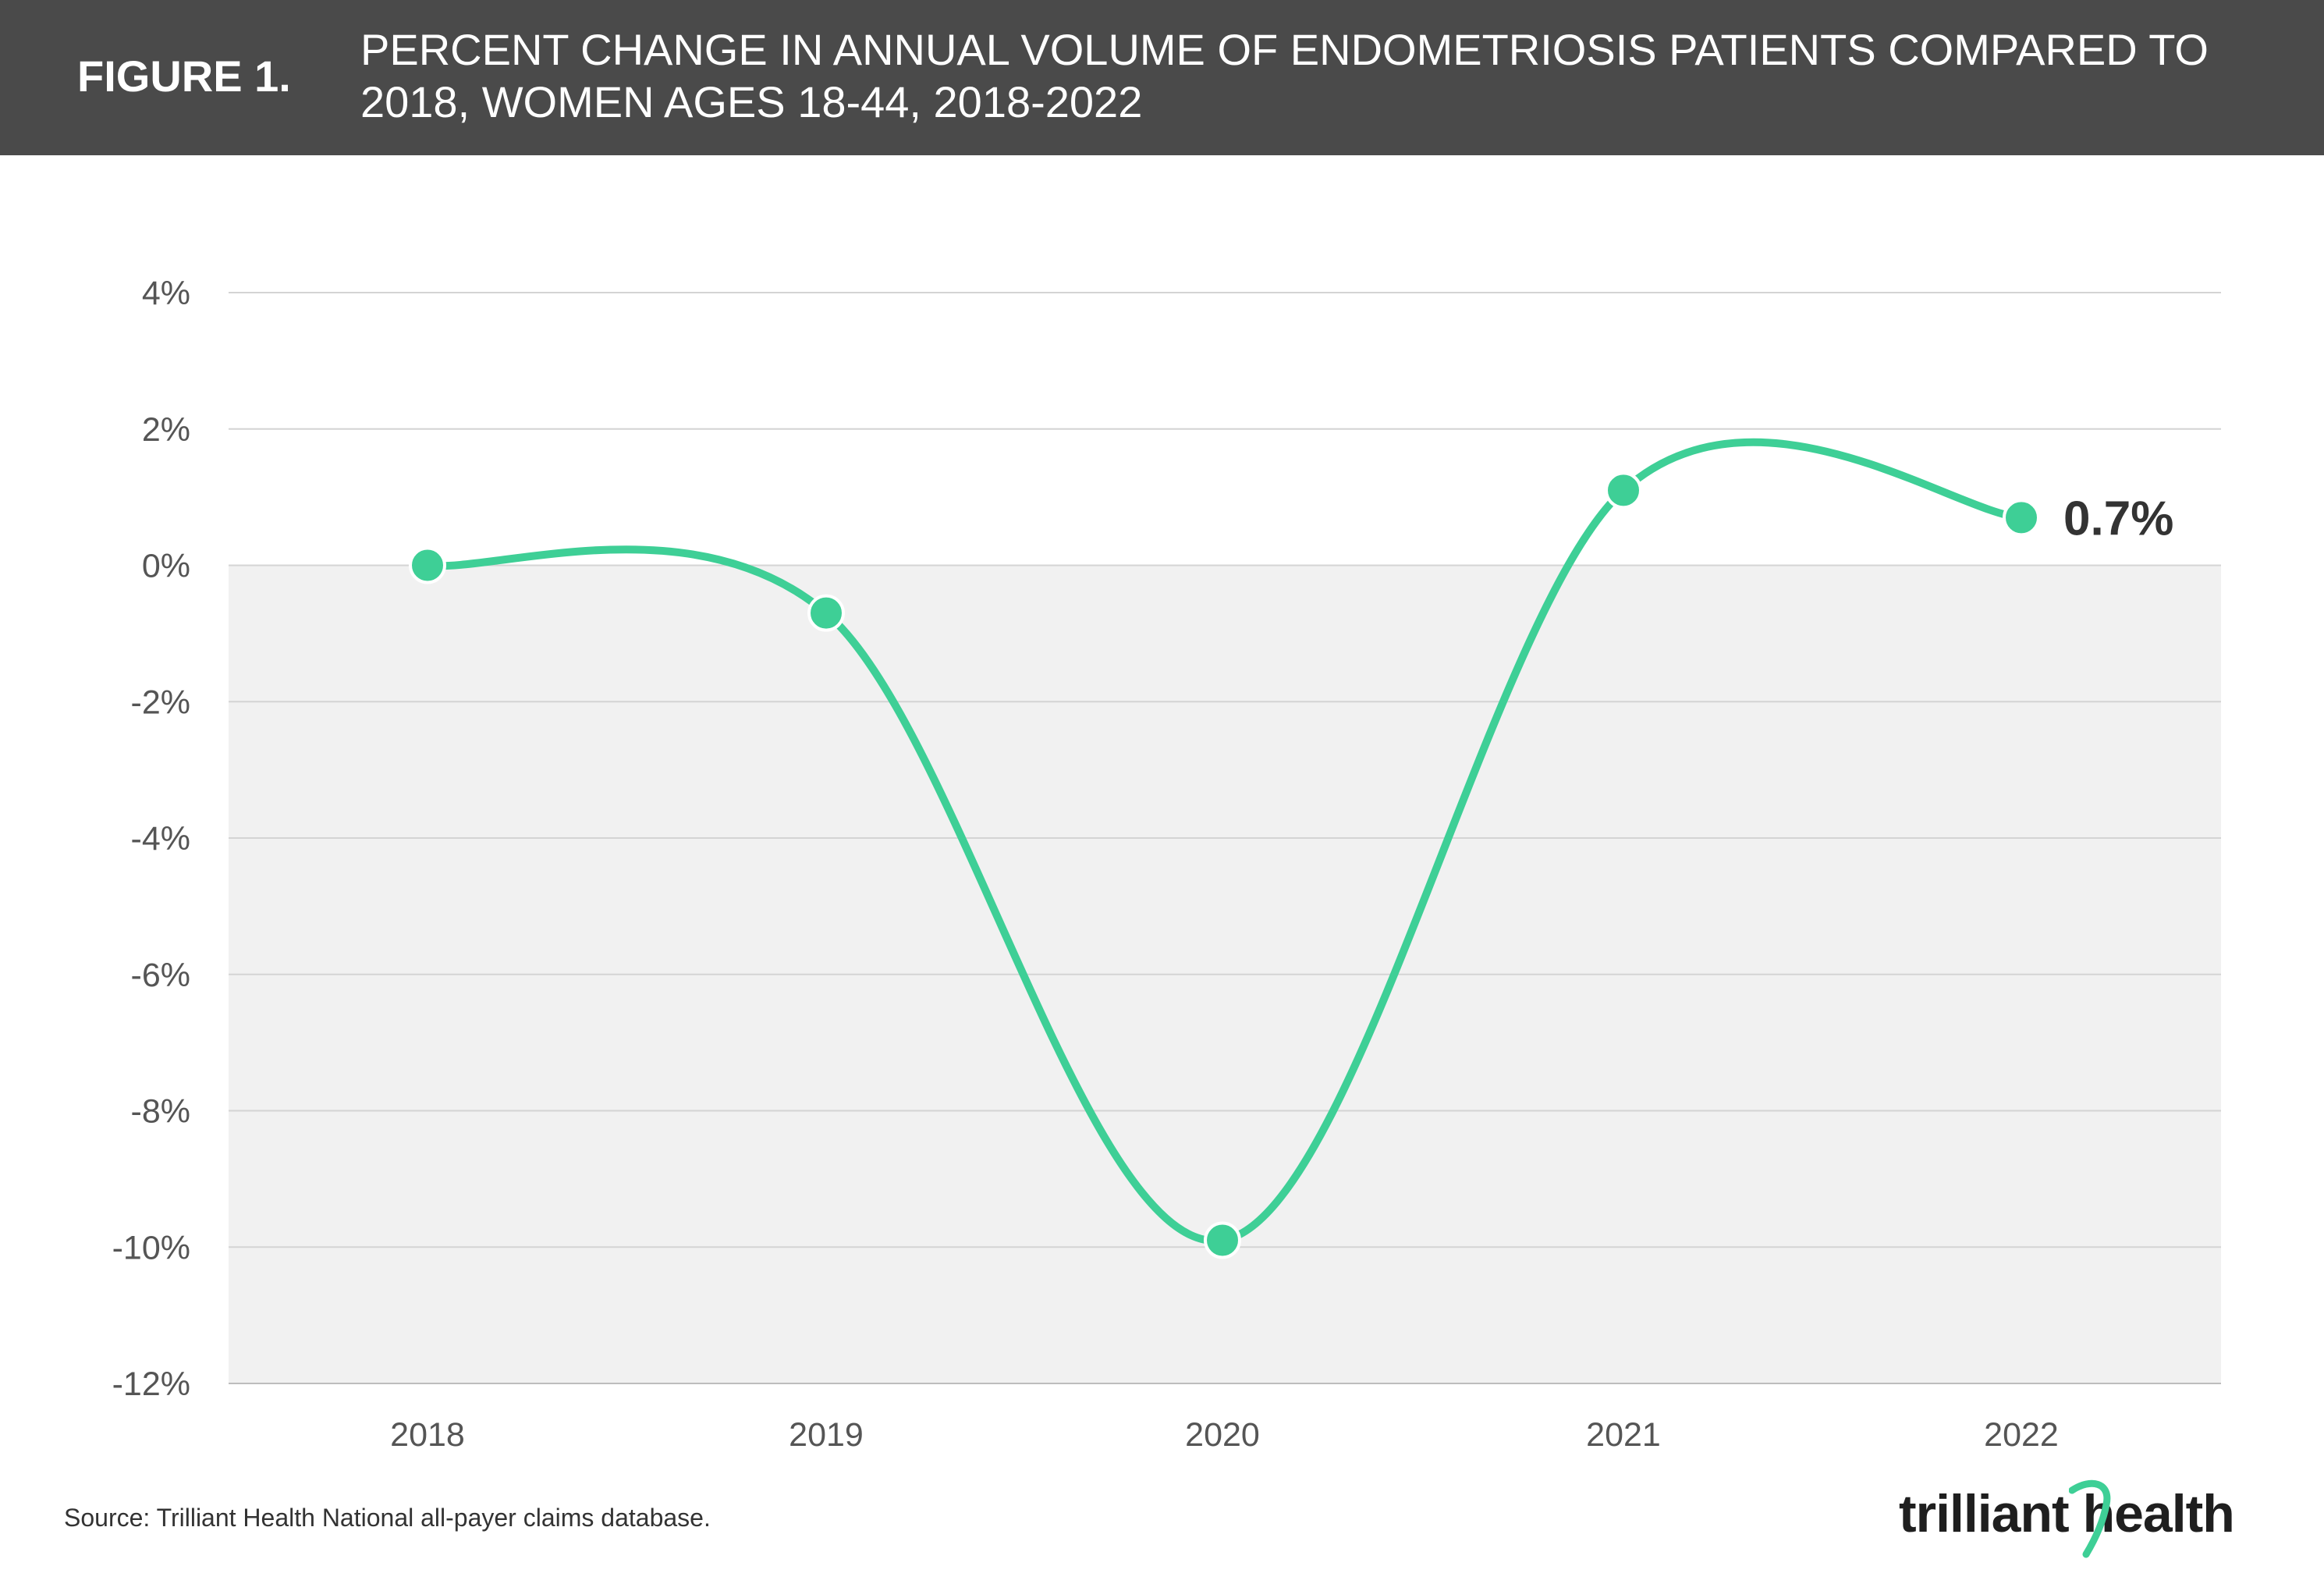  I want to click on y-tick-label: -4%, so click(160, 839).